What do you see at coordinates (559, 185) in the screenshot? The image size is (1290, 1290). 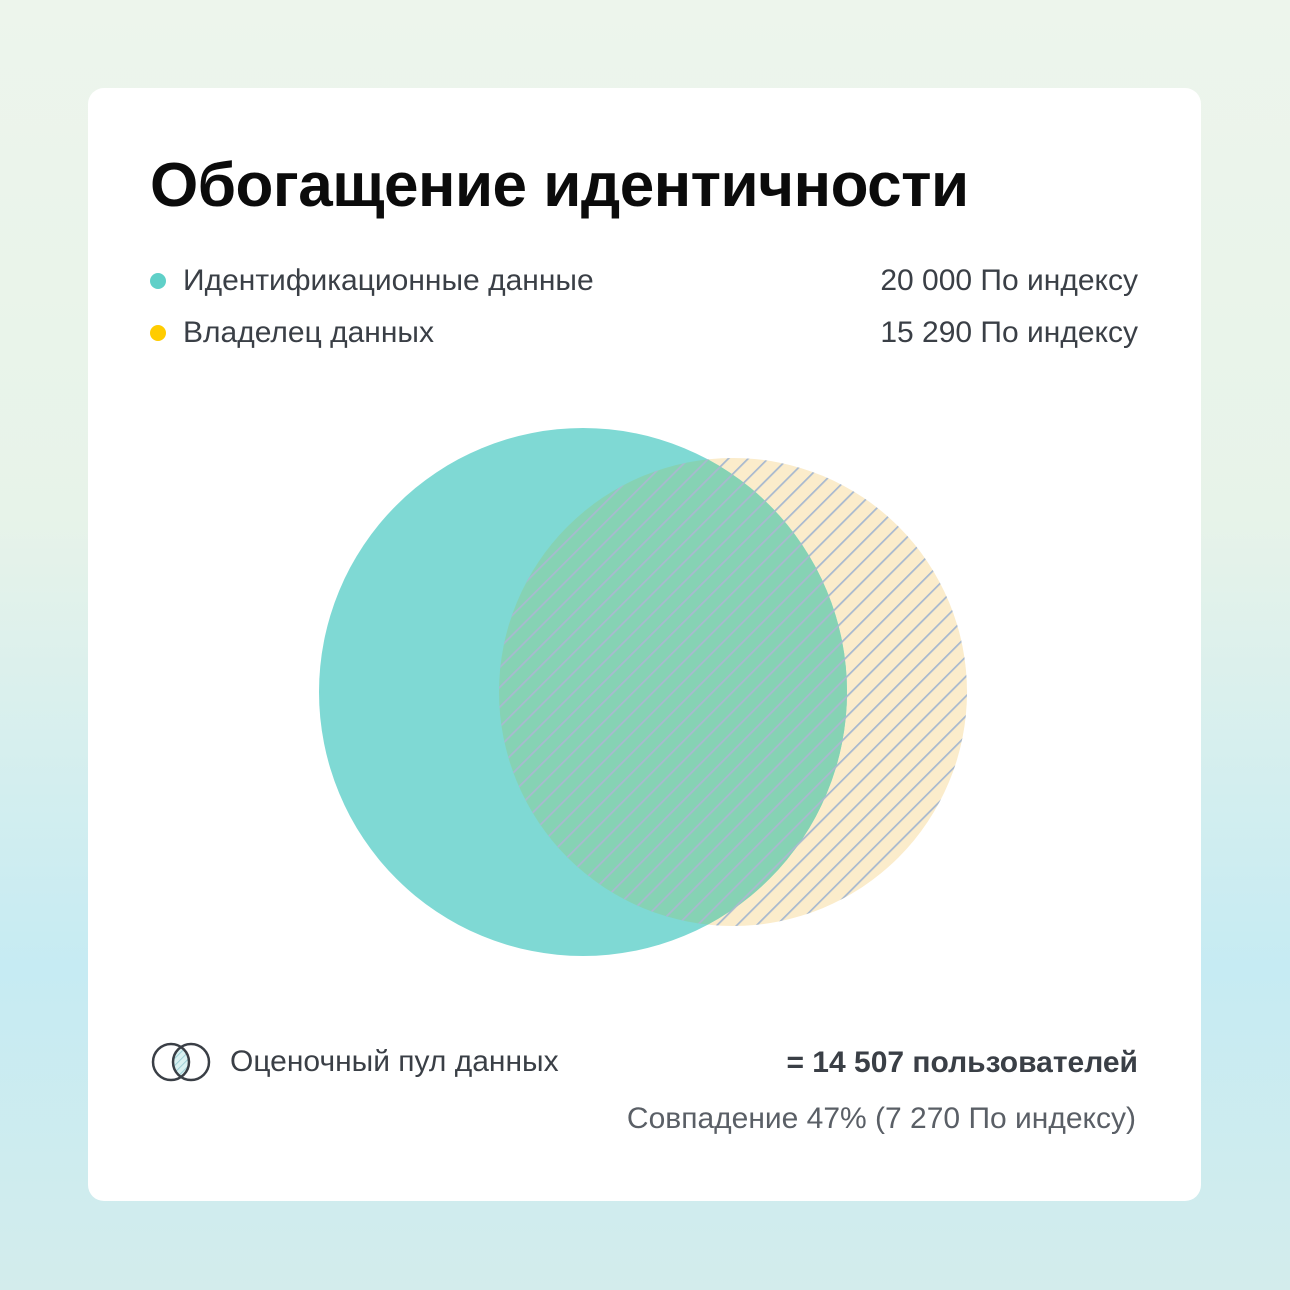 I see `chart-title: Обогащение идентичности` at bounding box center [559, 185].